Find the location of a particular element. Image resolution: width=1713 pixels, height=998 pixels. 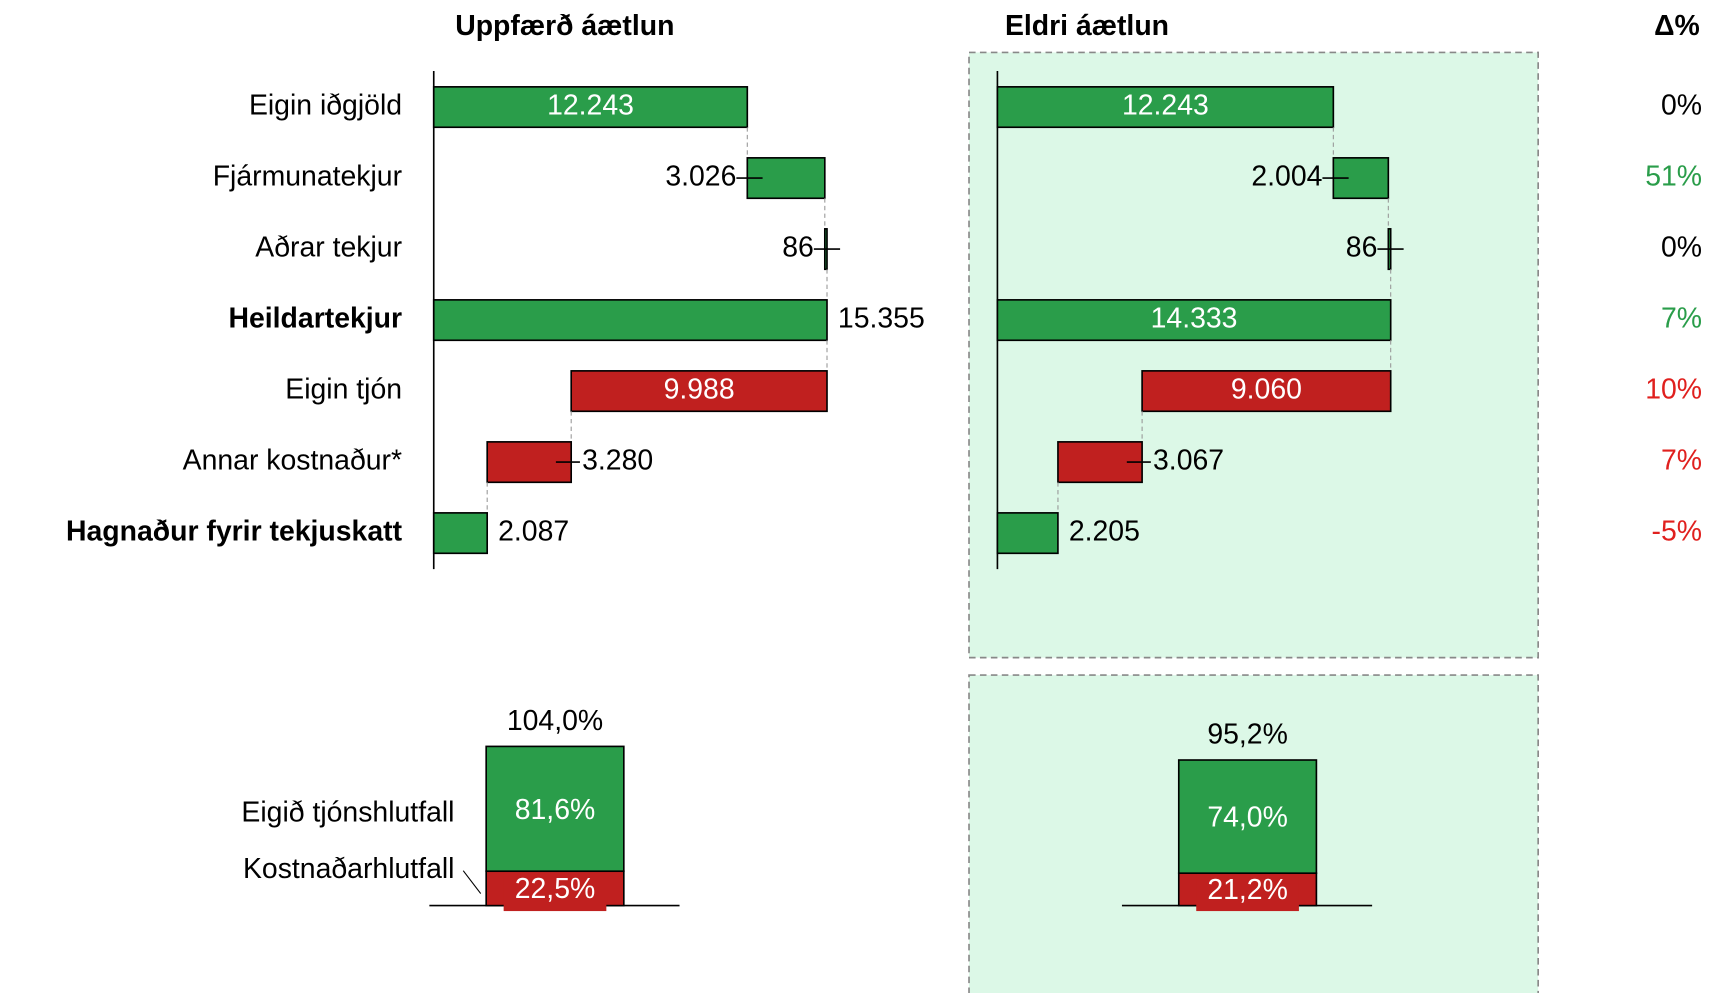

value-label: 22,5% is located at coordinates (555, 889).